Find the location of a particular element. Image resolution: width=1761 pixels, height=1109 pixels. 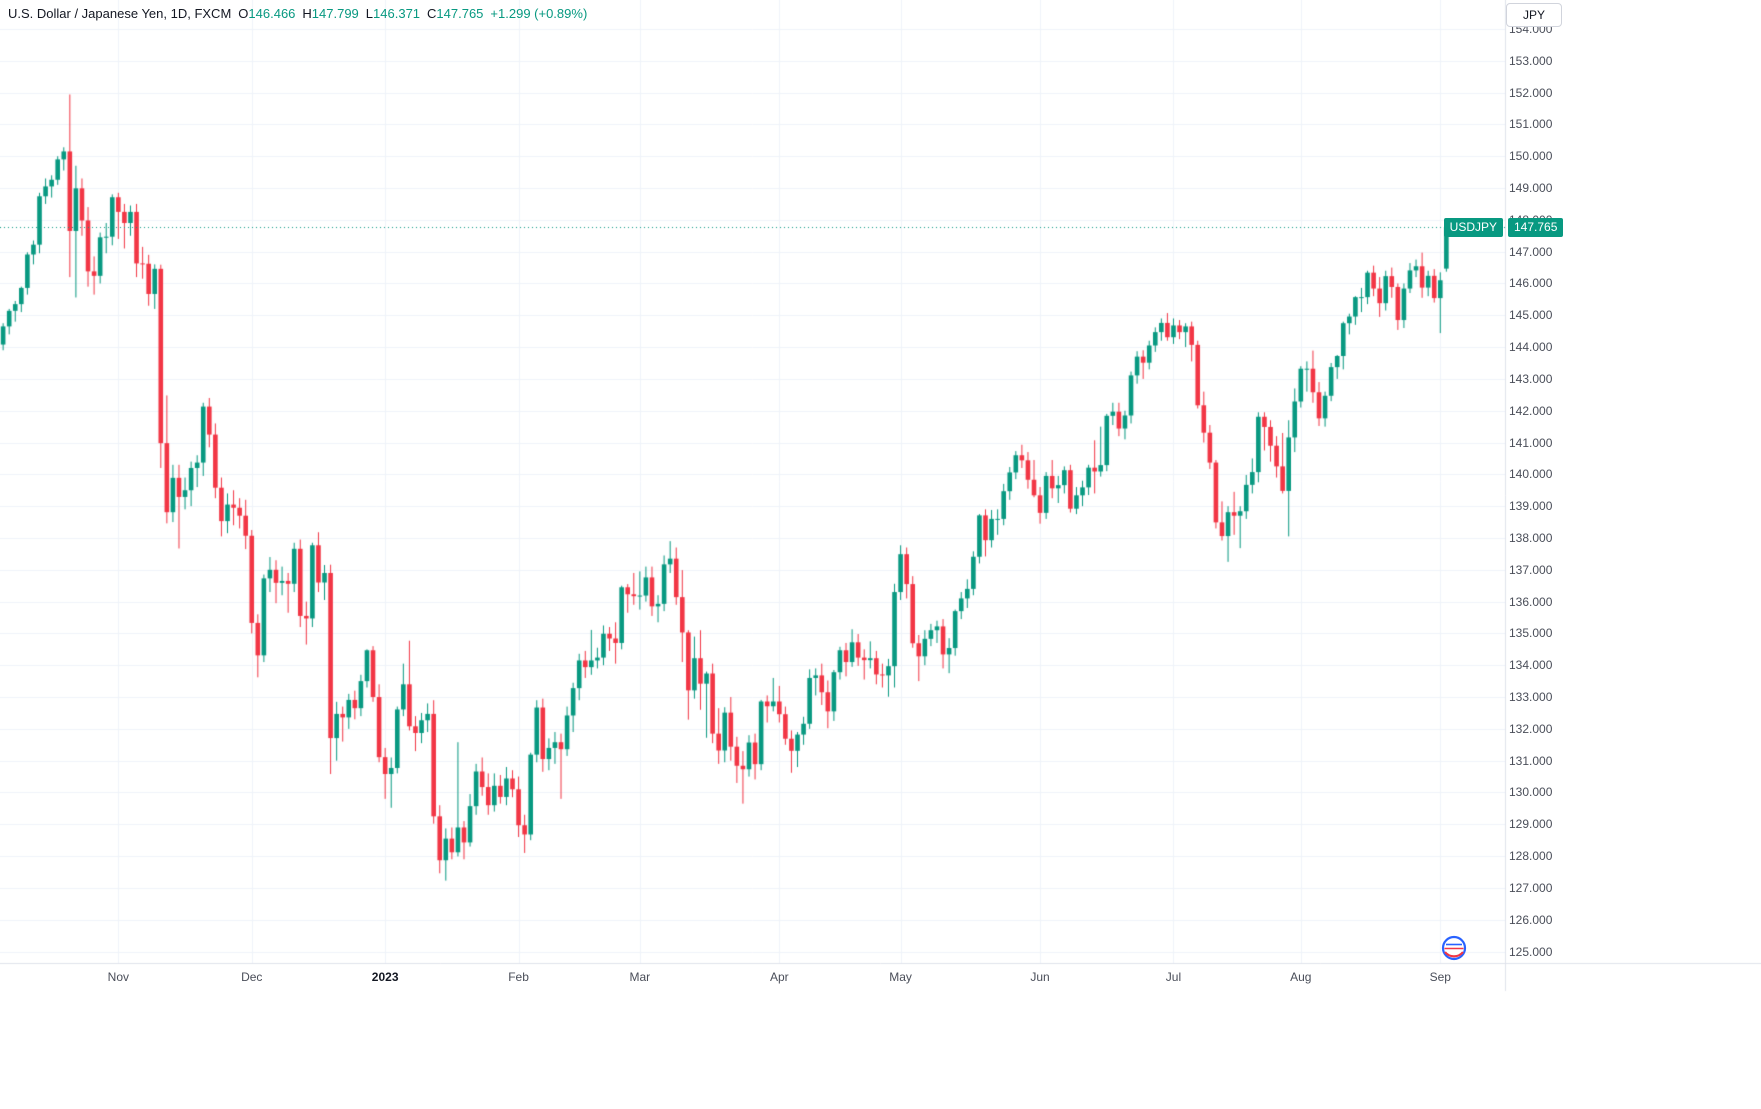

price-axis-label: 127.000 is located at coordinates (1531, 887).